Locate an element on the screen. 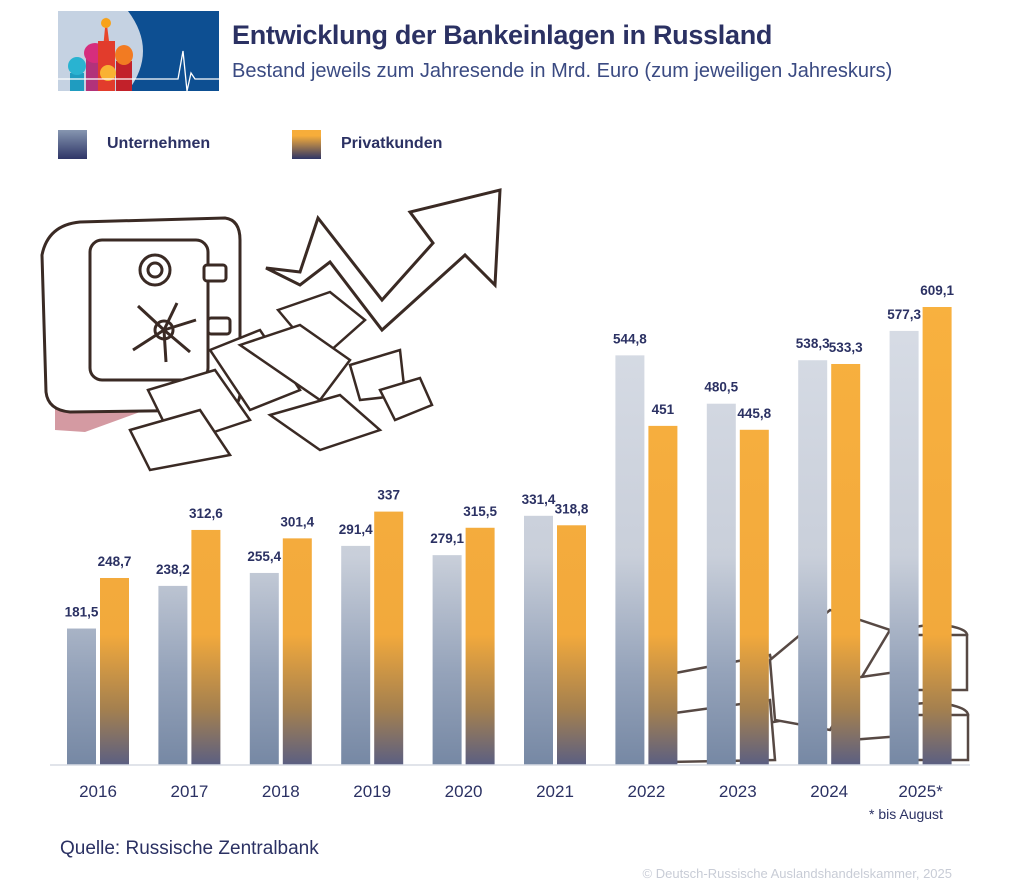  bar-privatkunden-2023 is located at coordinates (754, 597).